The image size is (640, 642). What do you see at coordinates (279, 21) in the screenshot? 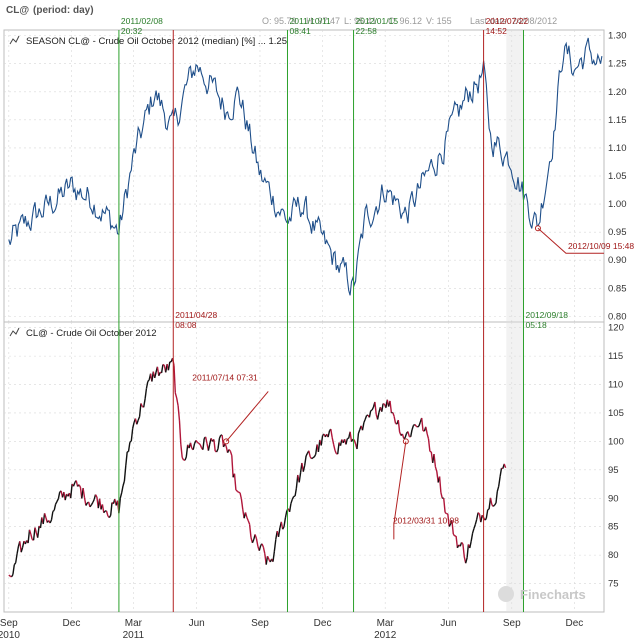
I see `quote-open: O: 95.79` at bounding box center [279, 21].